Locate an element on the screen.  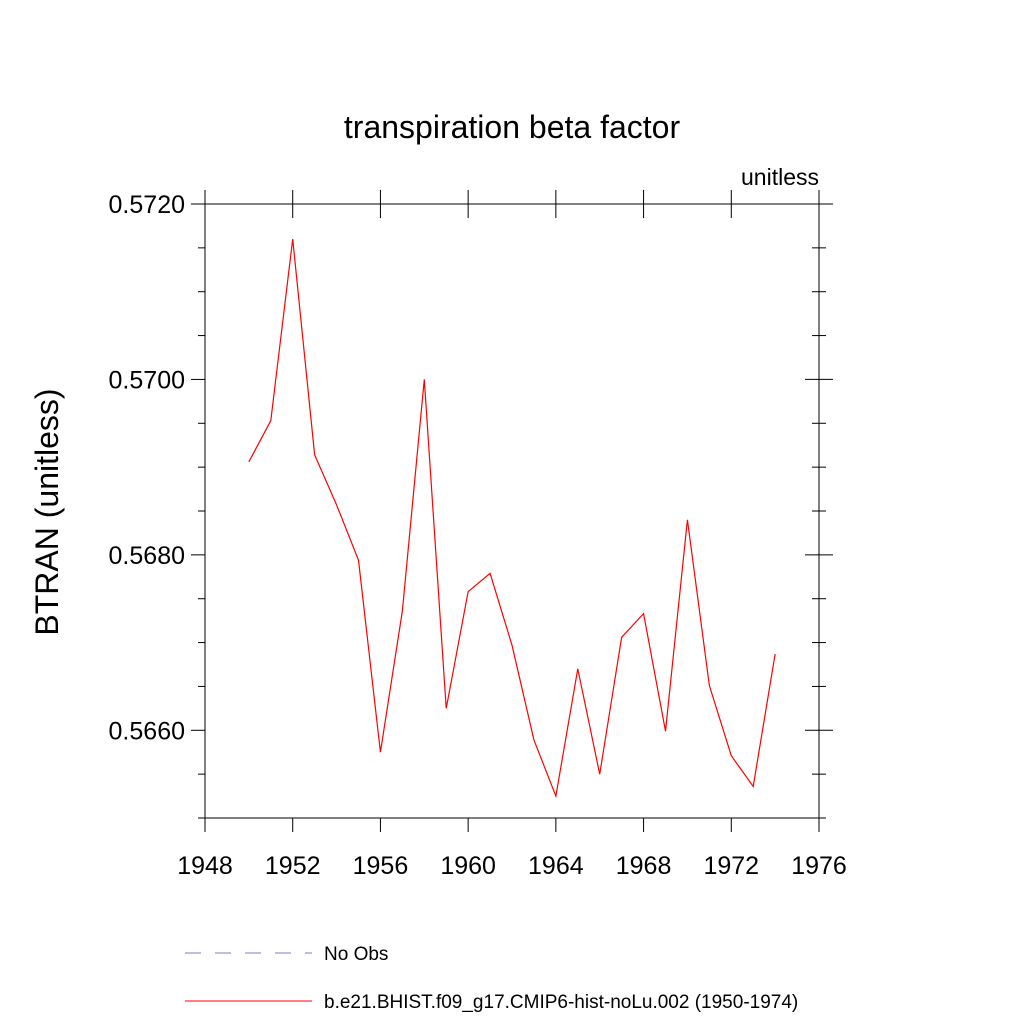
y-tick-label: 0.5700 is located at coordinates (147, 380).